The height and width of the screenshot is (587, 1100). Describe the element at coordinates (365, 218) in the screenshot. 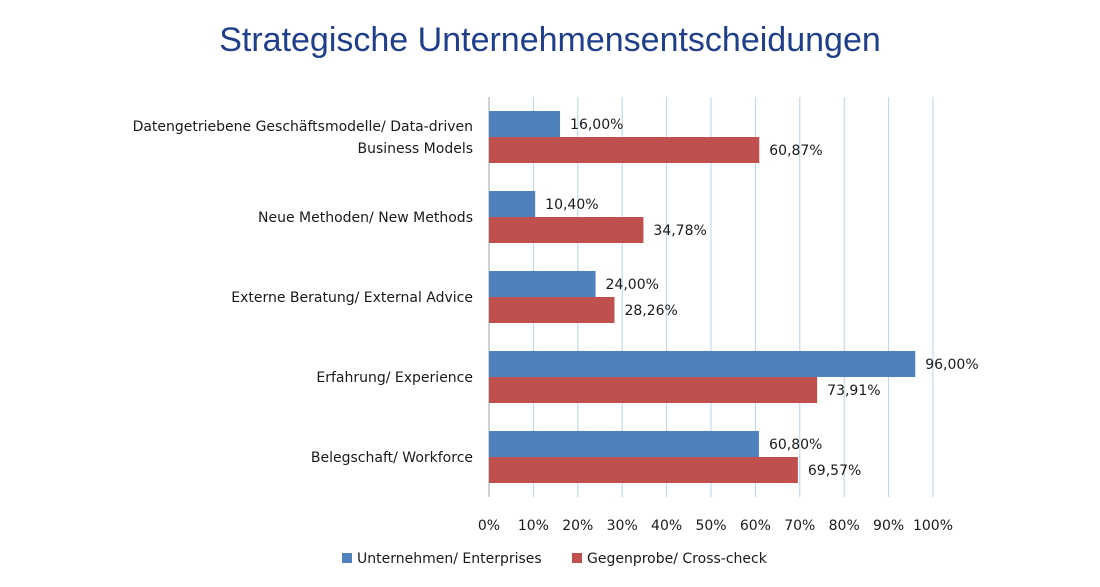

I see `category-label: Neue Methoden/ New Methods` at that location.